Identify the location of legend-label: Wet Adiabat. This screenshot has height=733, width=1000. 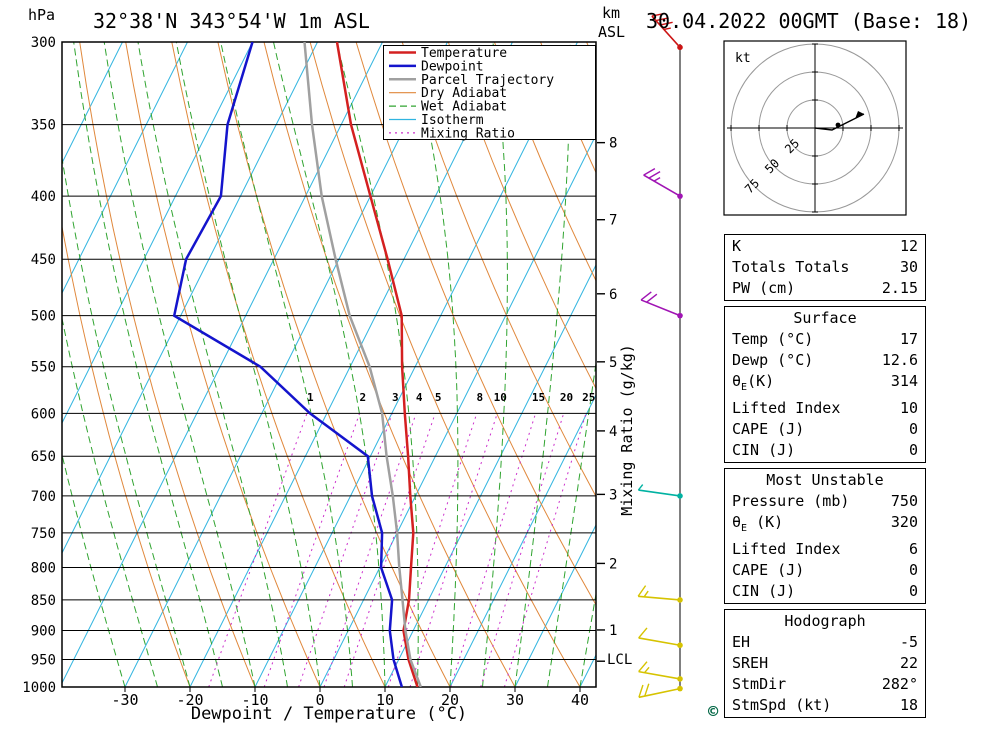
(464, 107).